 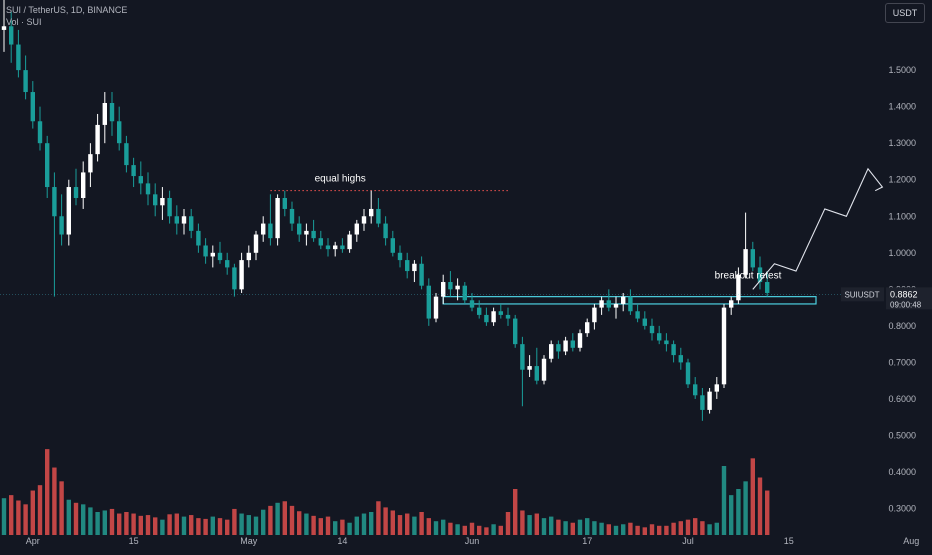 What do you see at coordinates (902, 253) in the screenshot?
I see `y-tick-label: 1.0000` at bounding box center [902, 253].